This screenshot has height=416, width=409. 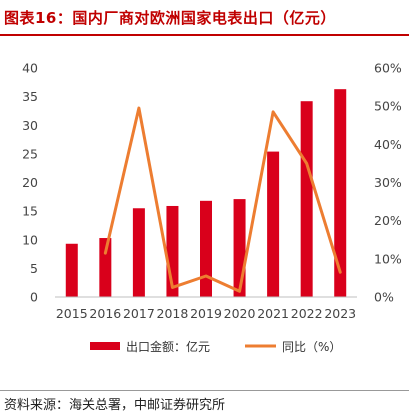 I want to click on right-tick-label: 0%, so click(x=384, y=297).